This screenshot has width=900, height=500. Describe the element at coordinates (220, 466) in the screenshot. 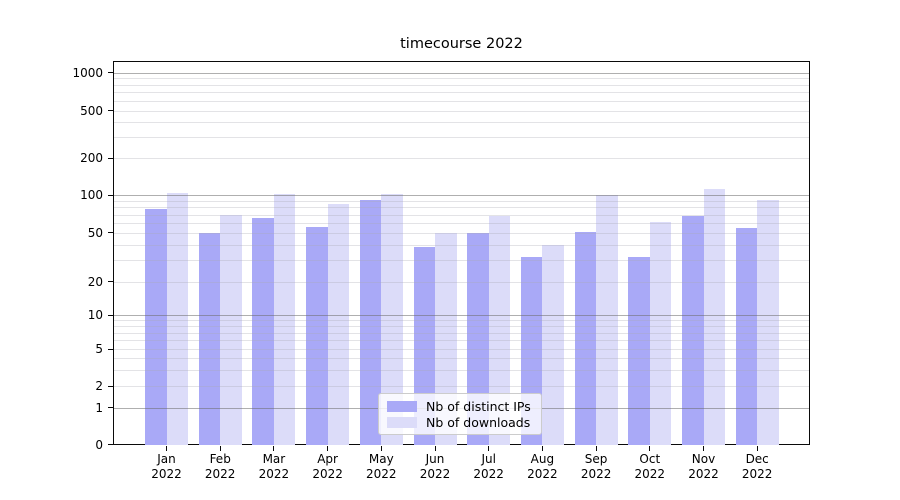

I see `x-axis-tick-label: Feb 2022` at that location.